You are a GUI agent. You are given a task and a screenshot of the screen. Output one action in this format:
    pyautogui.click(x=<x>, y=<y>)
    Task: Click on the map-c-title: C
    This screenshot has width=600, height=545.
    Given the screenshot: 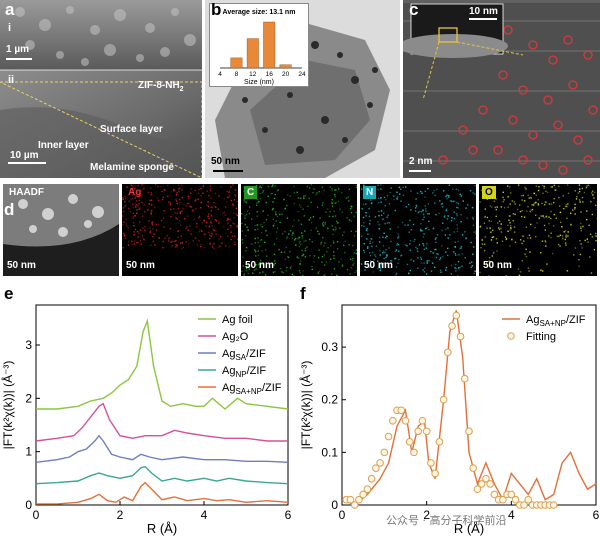 What is the action you would take?
    pyautogui.click(x=251, y=192)
    